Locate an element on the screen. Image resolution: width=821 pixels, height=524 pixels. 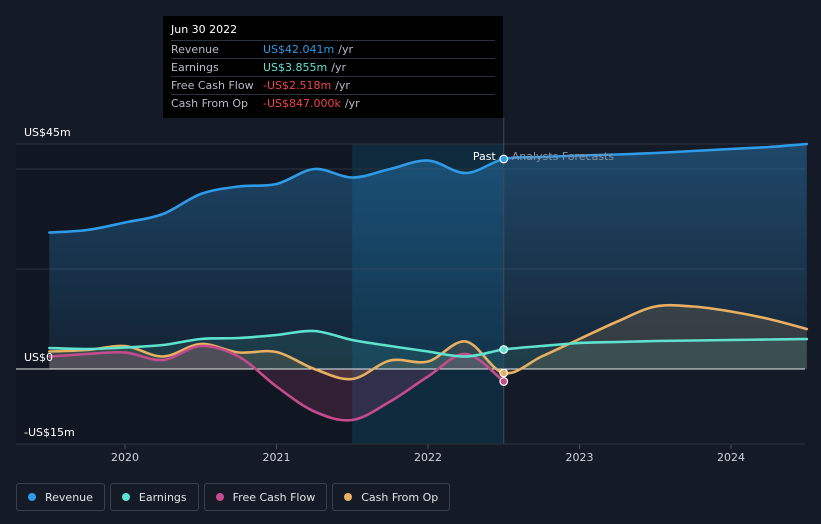
x-tick-label: 2021 is located at coordinates (277, 457).